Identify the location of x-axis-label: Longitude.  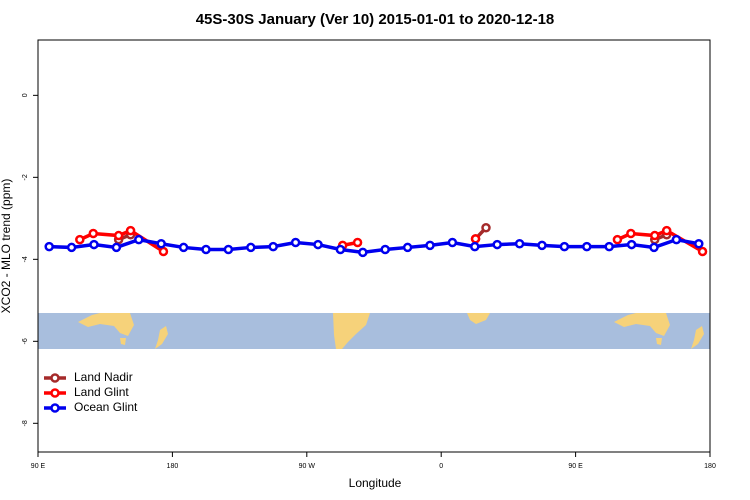
(375, 483).